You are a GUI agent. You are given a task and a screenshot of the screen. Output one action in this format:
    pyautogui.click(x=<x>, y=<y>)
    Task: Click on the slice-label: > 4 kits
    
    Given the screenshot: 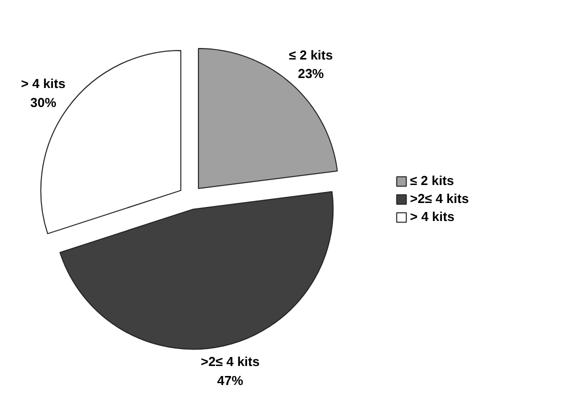 What is the action you would take?
    pyautogui.click(x=43, y=84)
    